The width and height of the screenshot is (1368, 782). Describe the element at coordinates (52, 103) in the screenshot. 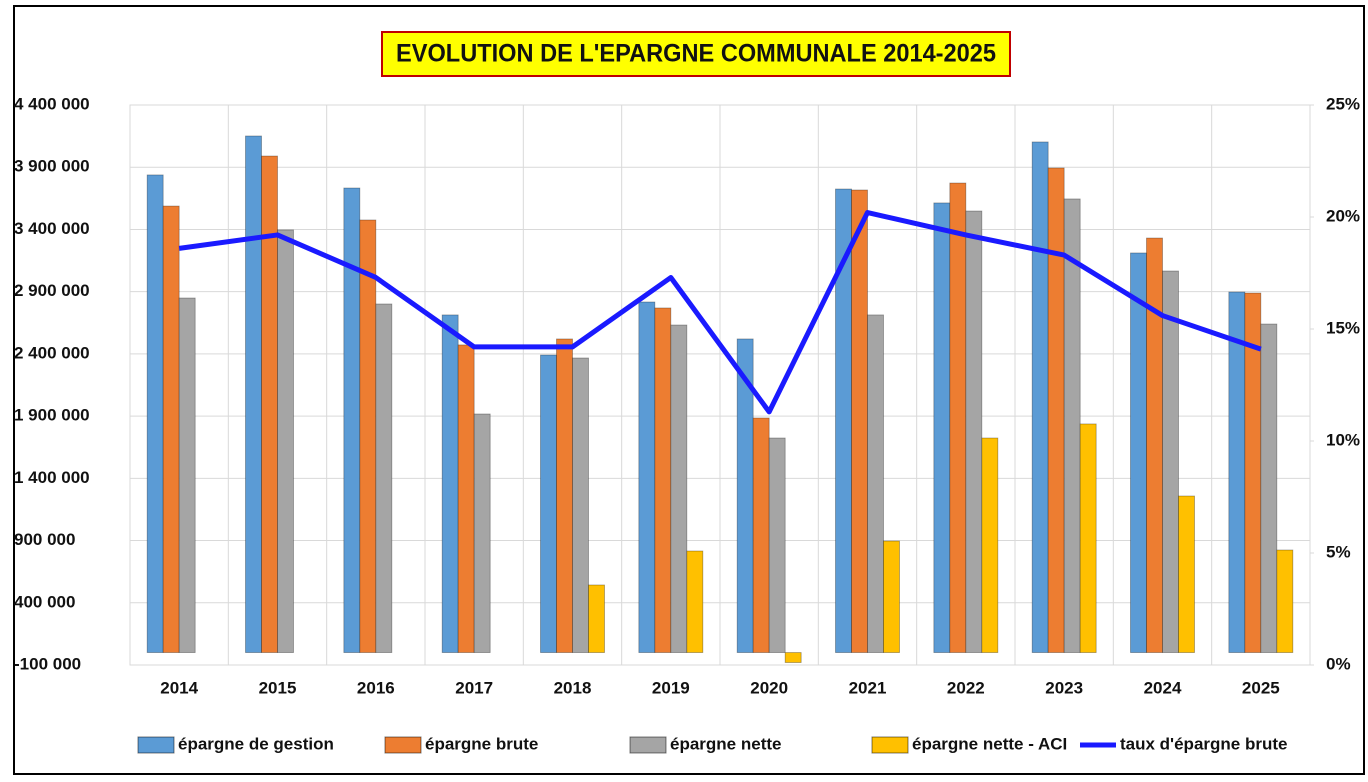

I see `y-tick-label: 4 400 000` at that location.